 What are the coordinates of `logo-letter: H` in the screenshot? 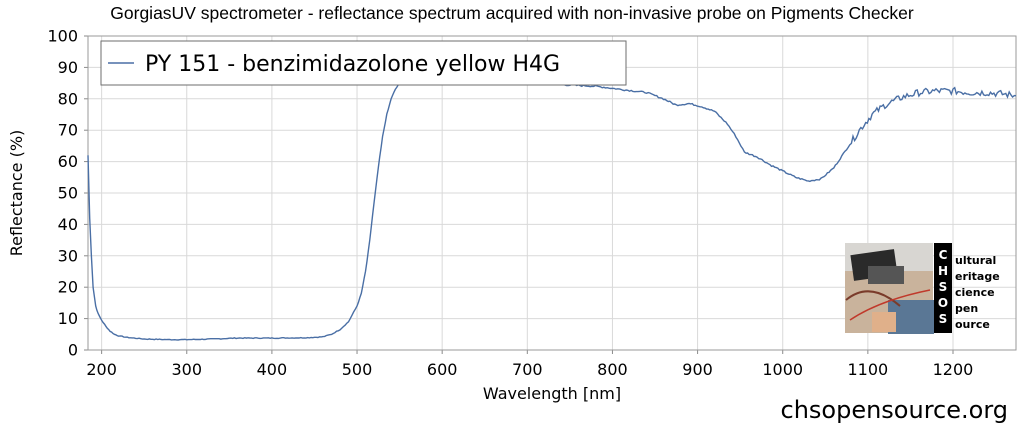 It's located at (943, 271).